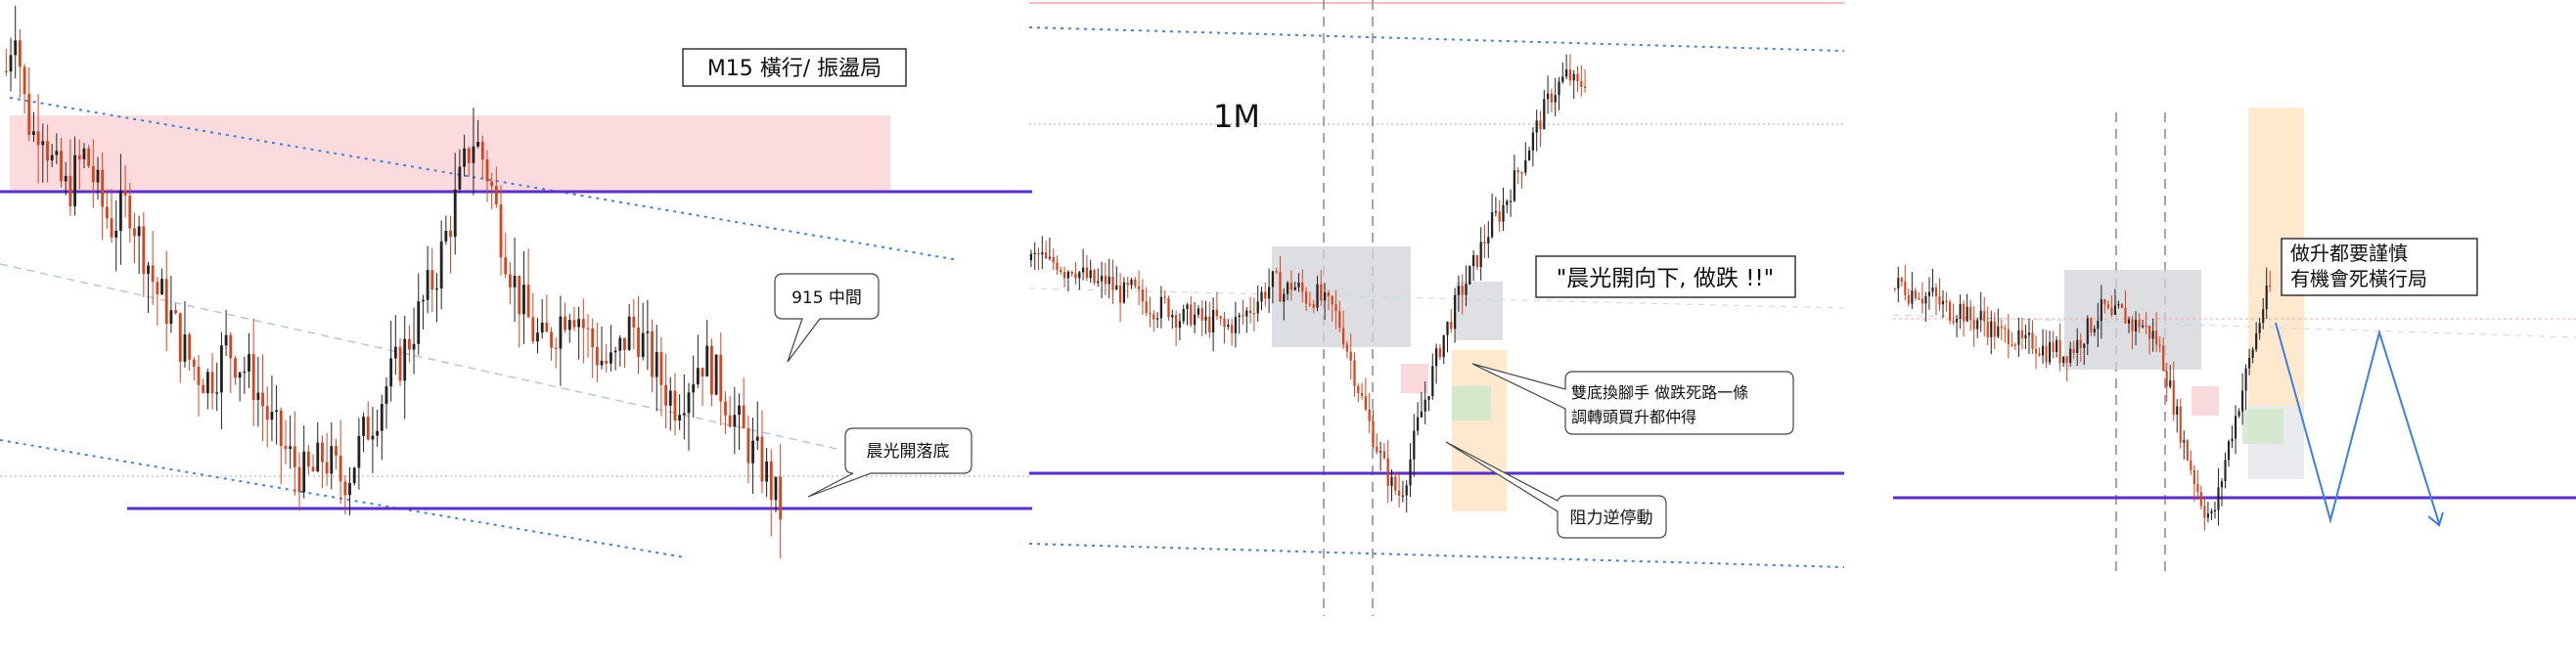 This screenshot has width=2576, height=663. What do you see at coordinates (2358, 278) in the screenshot?
I see `note-line2: 有機會死橫行局` at bounding box center [2358, 278].